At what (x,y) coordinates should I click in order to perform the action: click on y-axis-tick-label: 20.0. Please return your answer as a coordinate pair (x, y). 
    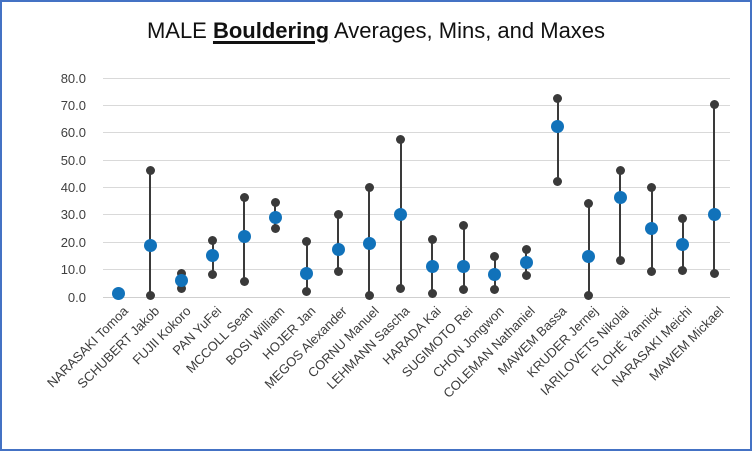
    Looking at the image, I should click on (73, 242).